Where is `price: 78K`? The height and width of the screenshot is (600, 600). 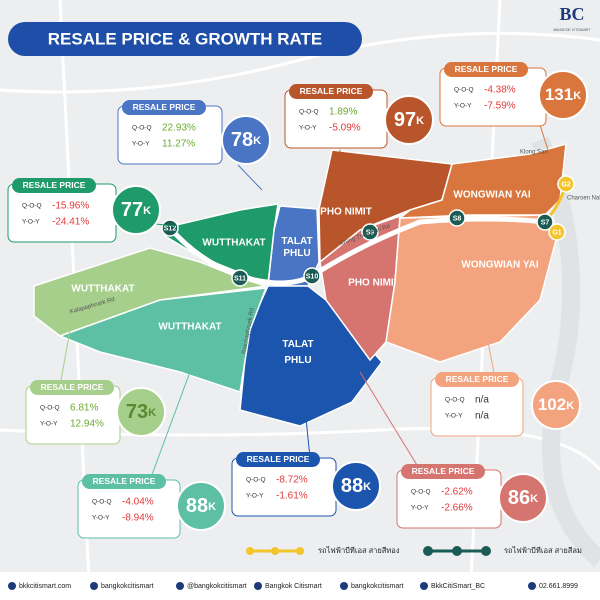 price: 78K is located at coordinates (246, 140).